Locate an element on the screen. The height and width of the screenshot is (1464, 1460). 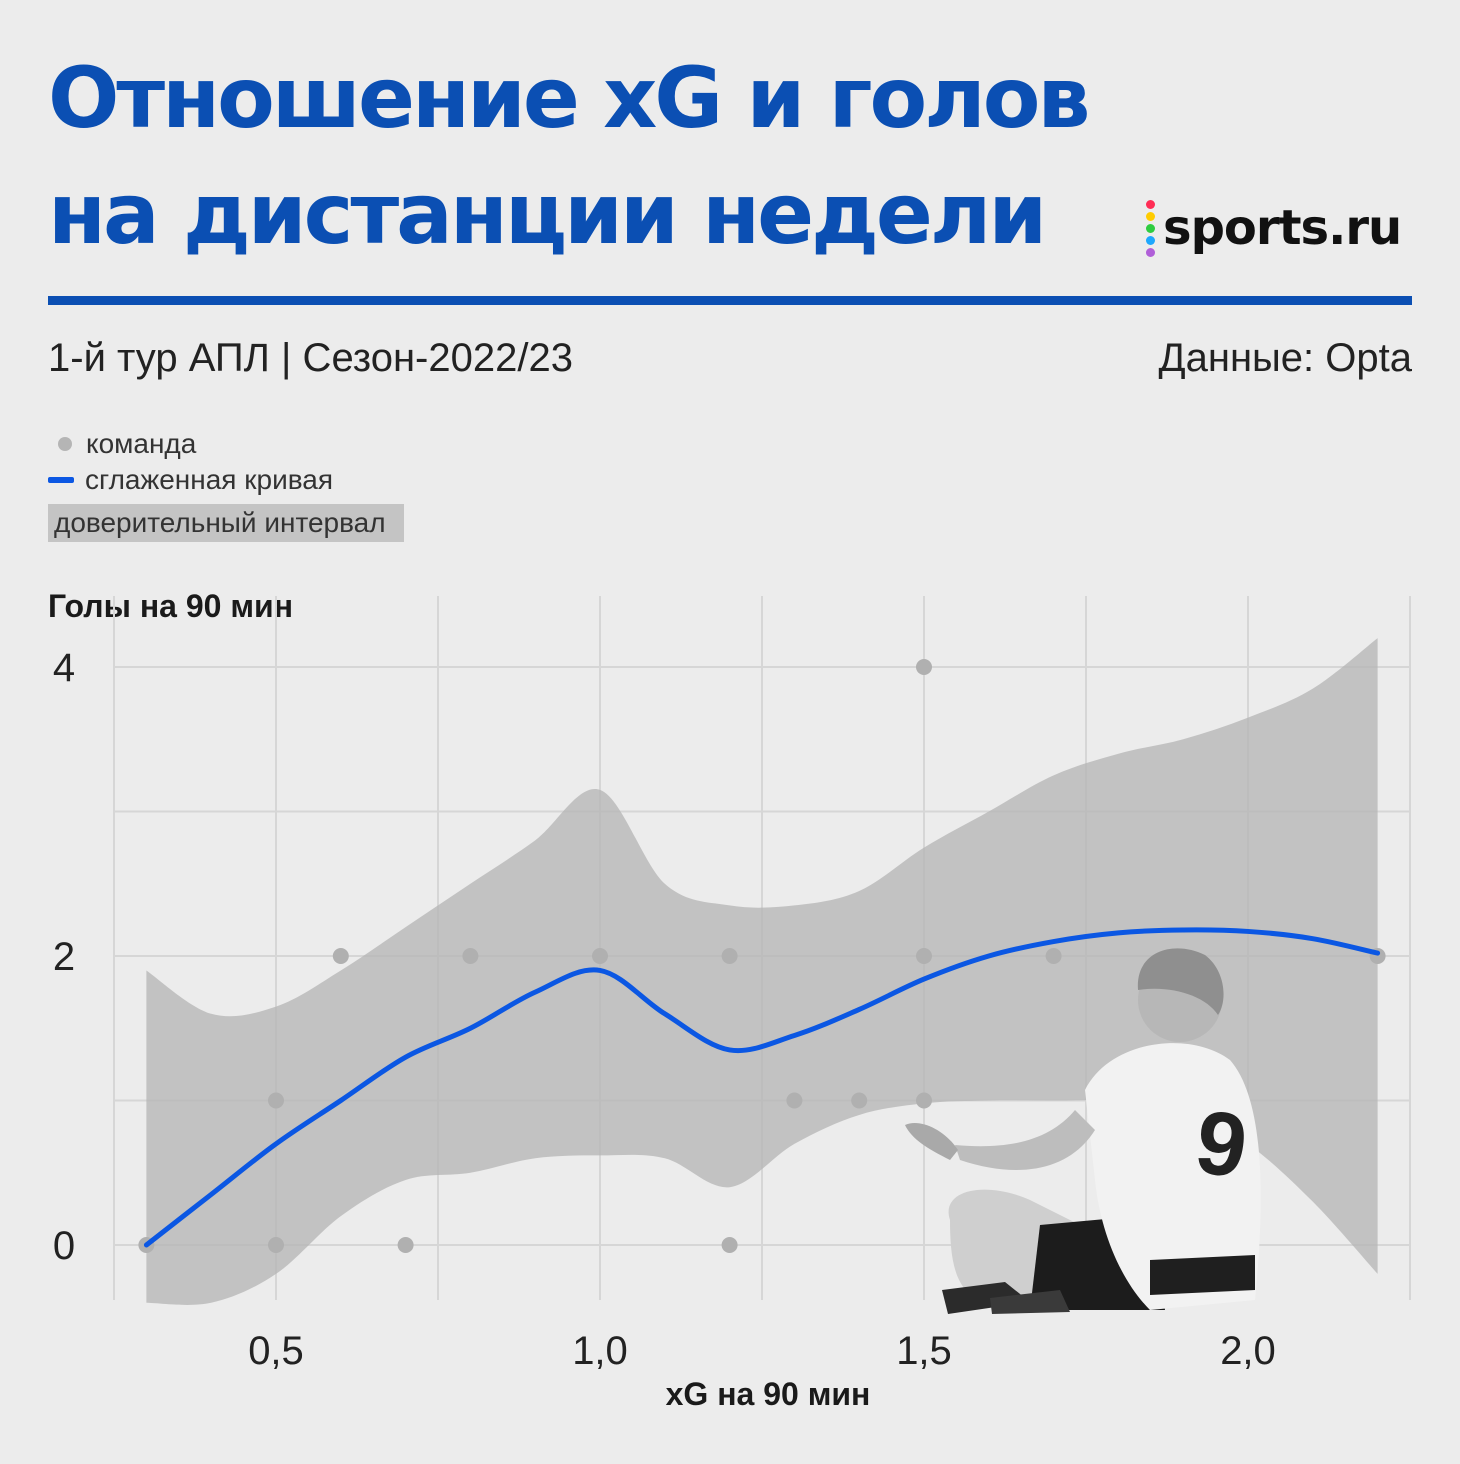
y-axis-label: Голы на 90 мин is located at coordinates (171, 606).